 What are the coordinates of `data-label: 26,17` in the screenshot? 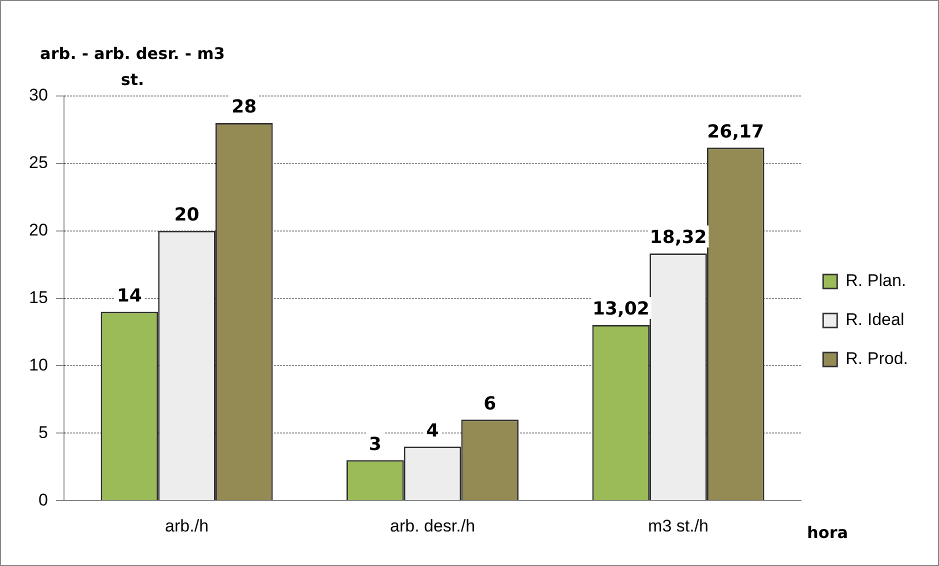 It's located at (735, 131).